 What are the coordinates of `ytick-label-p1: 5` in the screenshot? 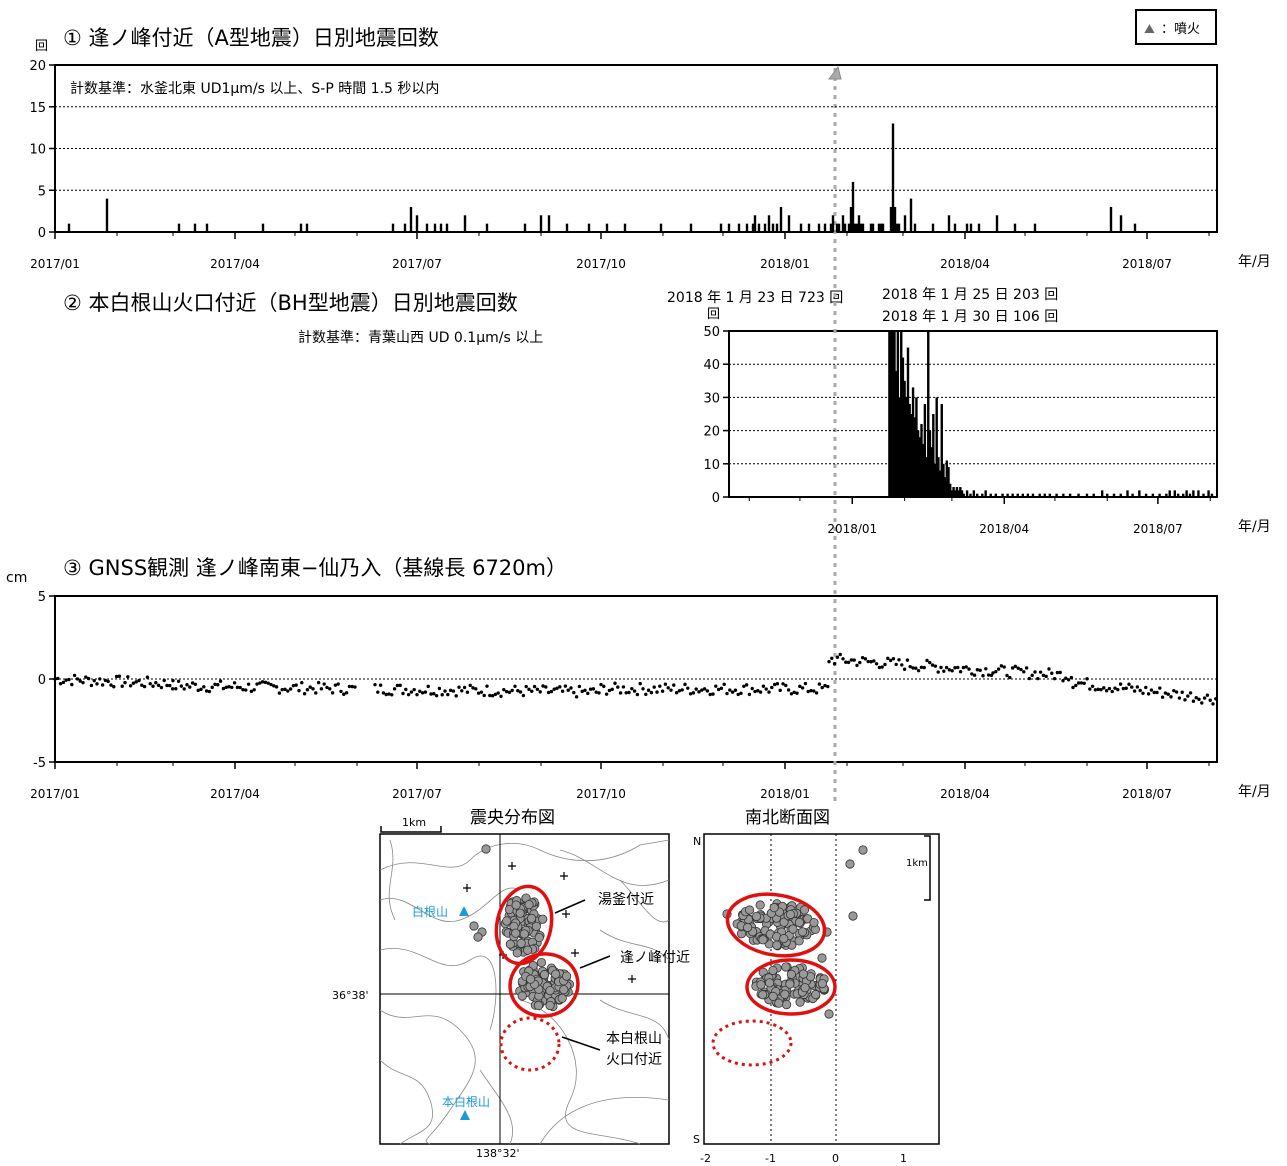 It's located at (42, 191).